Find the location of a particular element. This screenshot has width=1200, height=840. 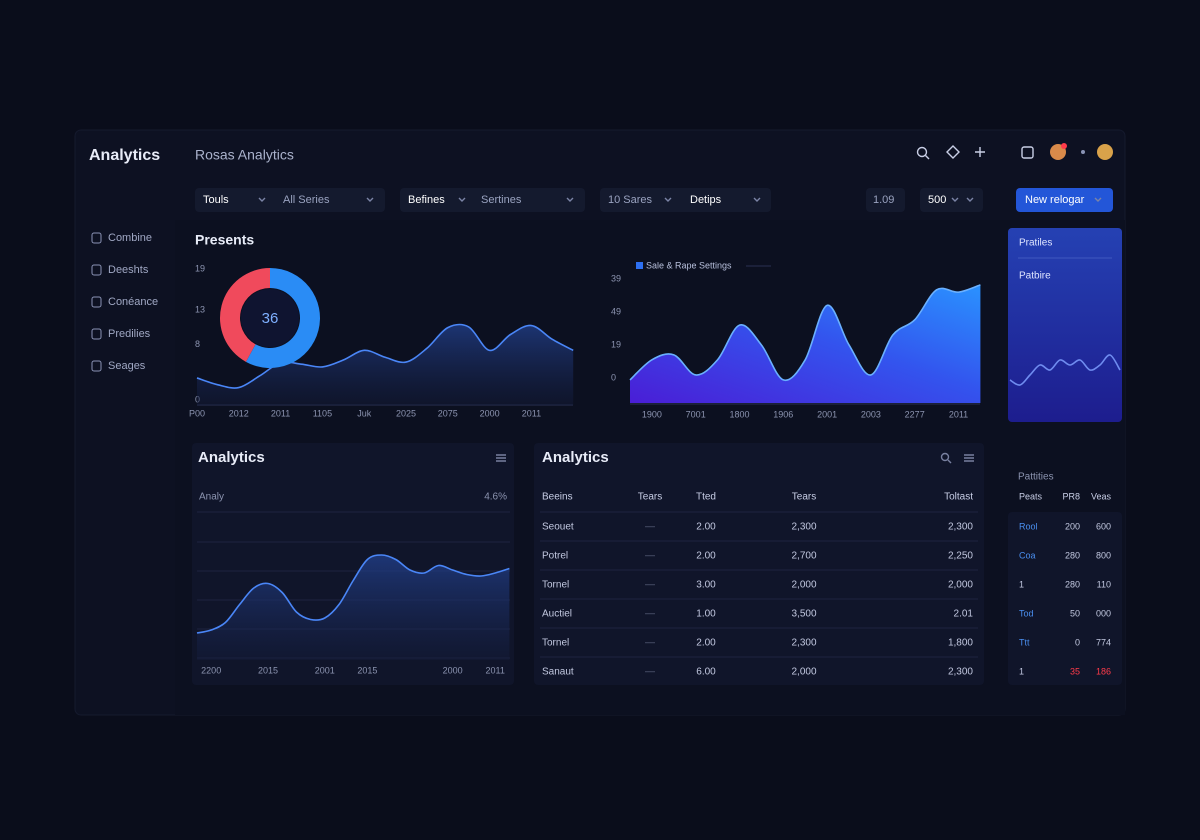

side-table-cell: Coa is located at coordinates (1027, 555).